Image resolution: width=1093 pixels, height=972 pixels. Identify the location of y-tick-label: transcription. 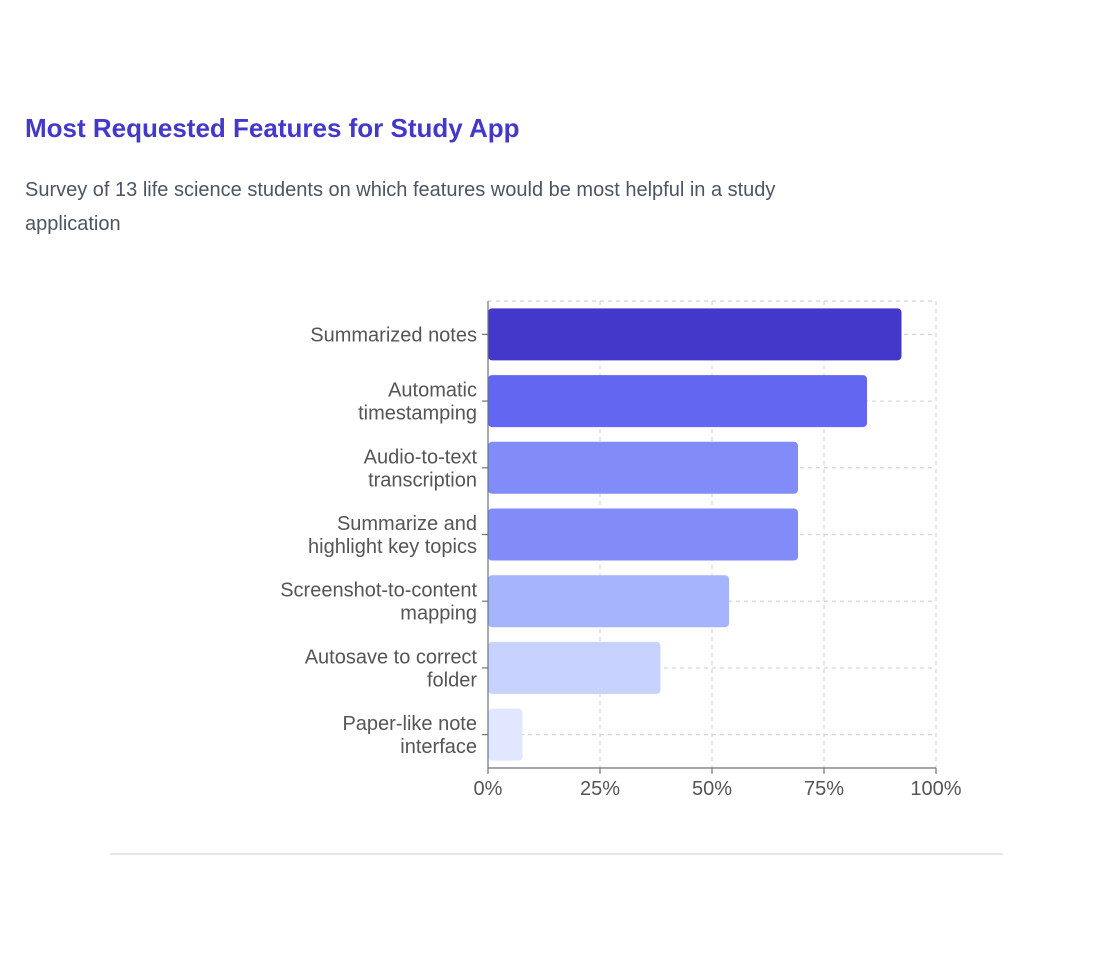
(422, 480).